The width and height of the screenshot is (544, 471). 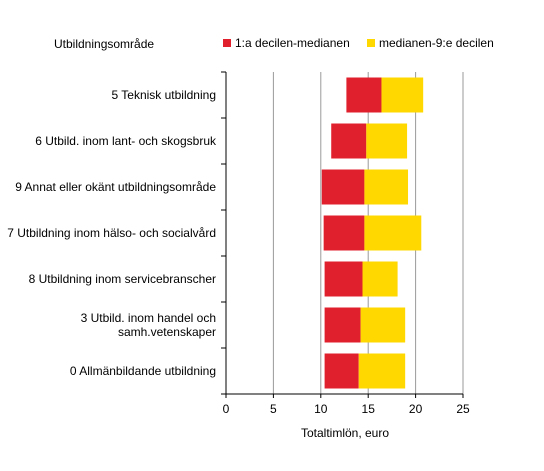 I want to click on bars, so click(x=372, y=233).